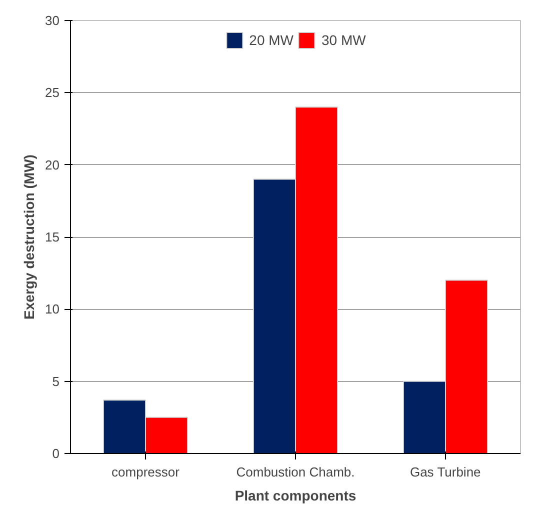 The height and width of the screenshot is (506, 540). What do you see at coordinates (56, 381) in the screenshot?
I see `y-tick-label: 5` at bounding box center [56, 381].